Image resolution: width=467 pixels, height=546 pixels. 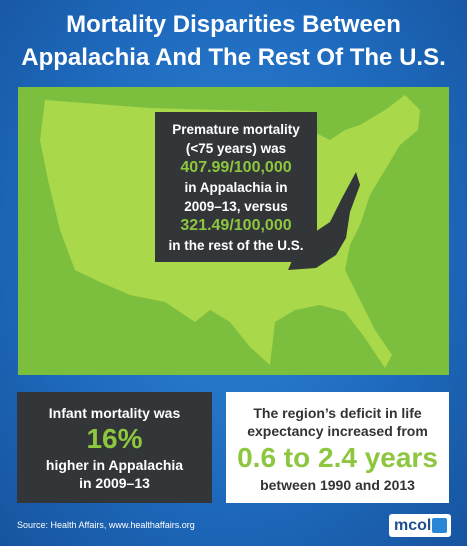 I want to click on logo-text: mcol, so click(x=413, y=525).